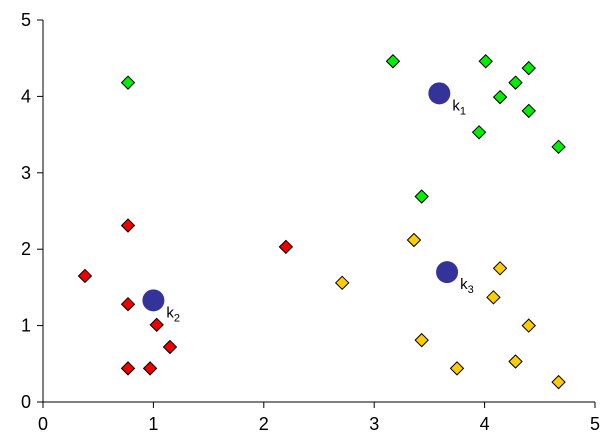  I want to click on centroid-label: k3, so click(467, 286).